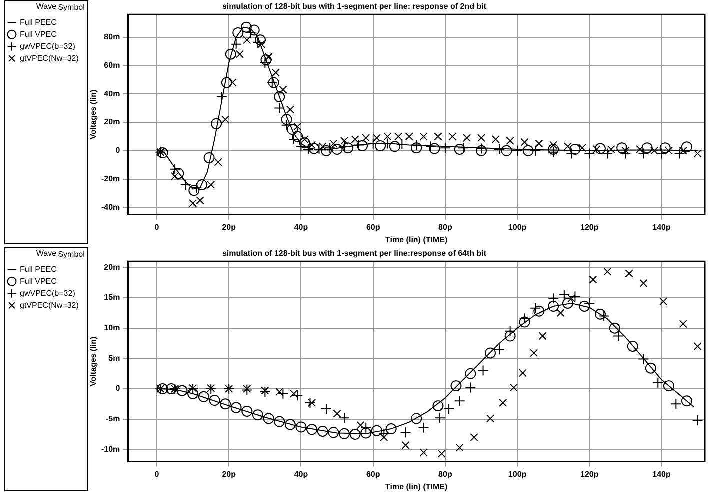  What do you see at coordinates (111, 449) in the screenshot?
I see `y-tick-label: -10m` at bounding box center [111, 449].